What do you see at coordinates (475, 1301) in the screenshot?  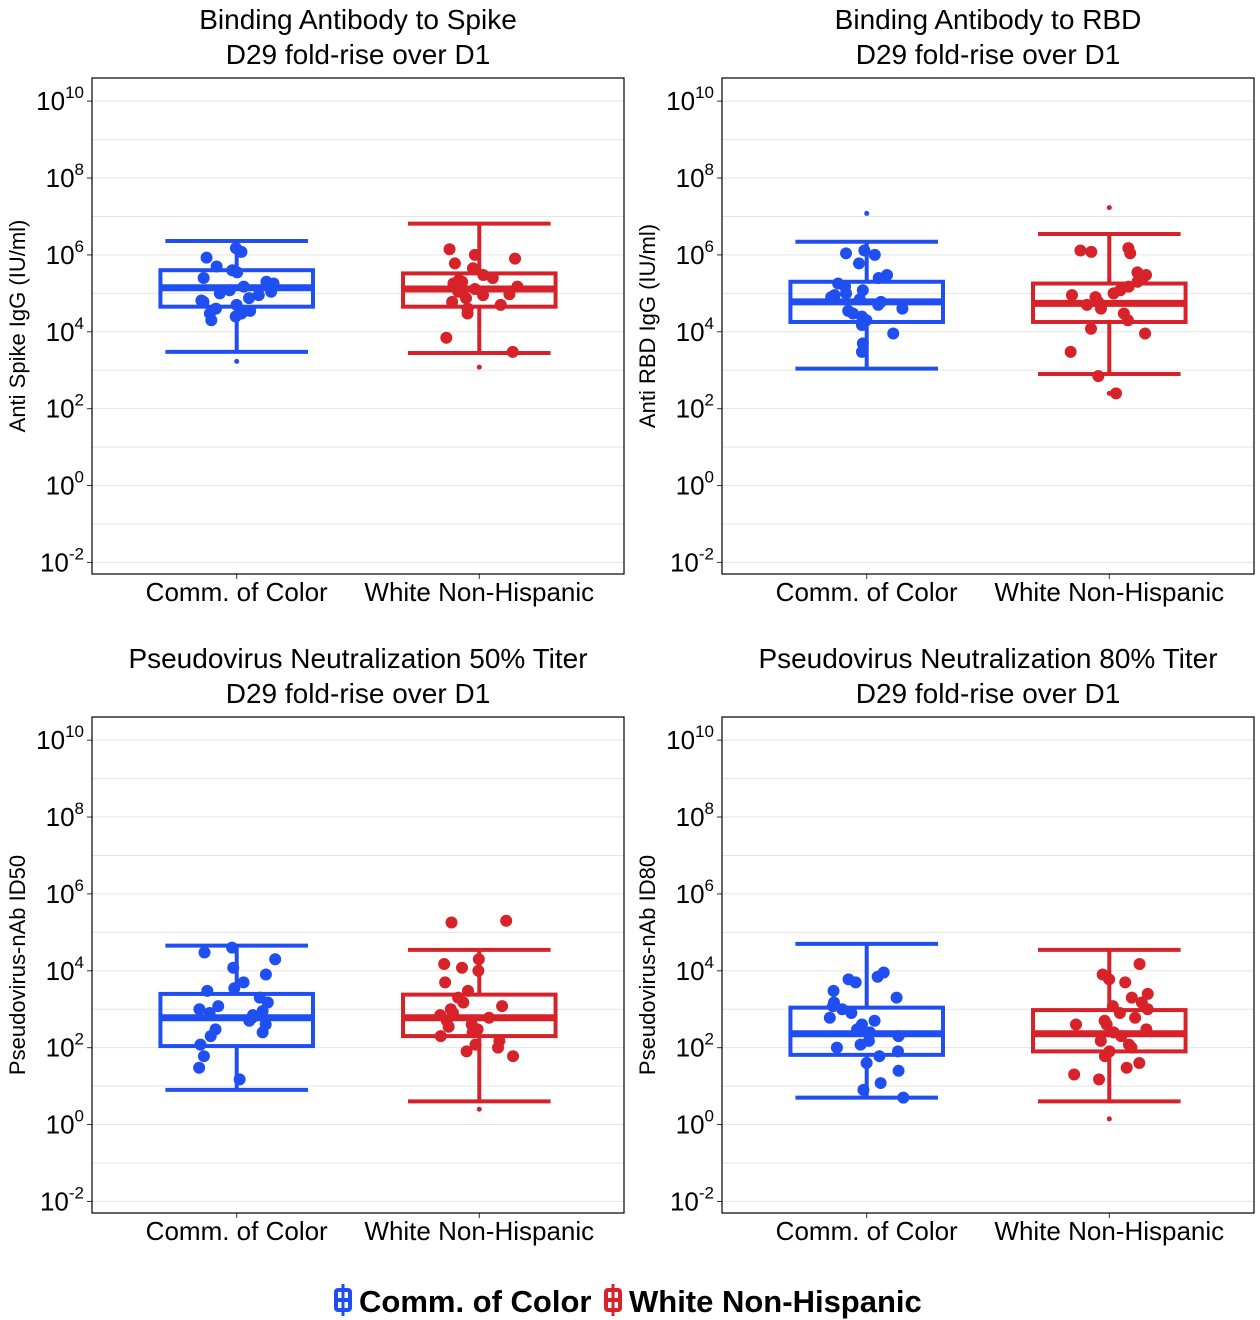 I see `legend-label: Comm. of Color` at bounding box center [475, 1301].